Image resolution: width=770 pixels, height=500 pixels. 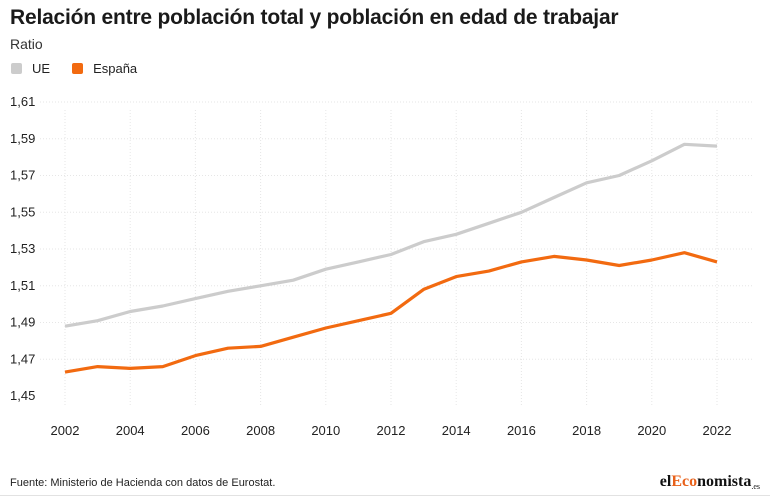 What do you see at coordinates (325, 430) in the screenshot?
I see `x-tick-label: 2010` at bounding box center [325, 430].